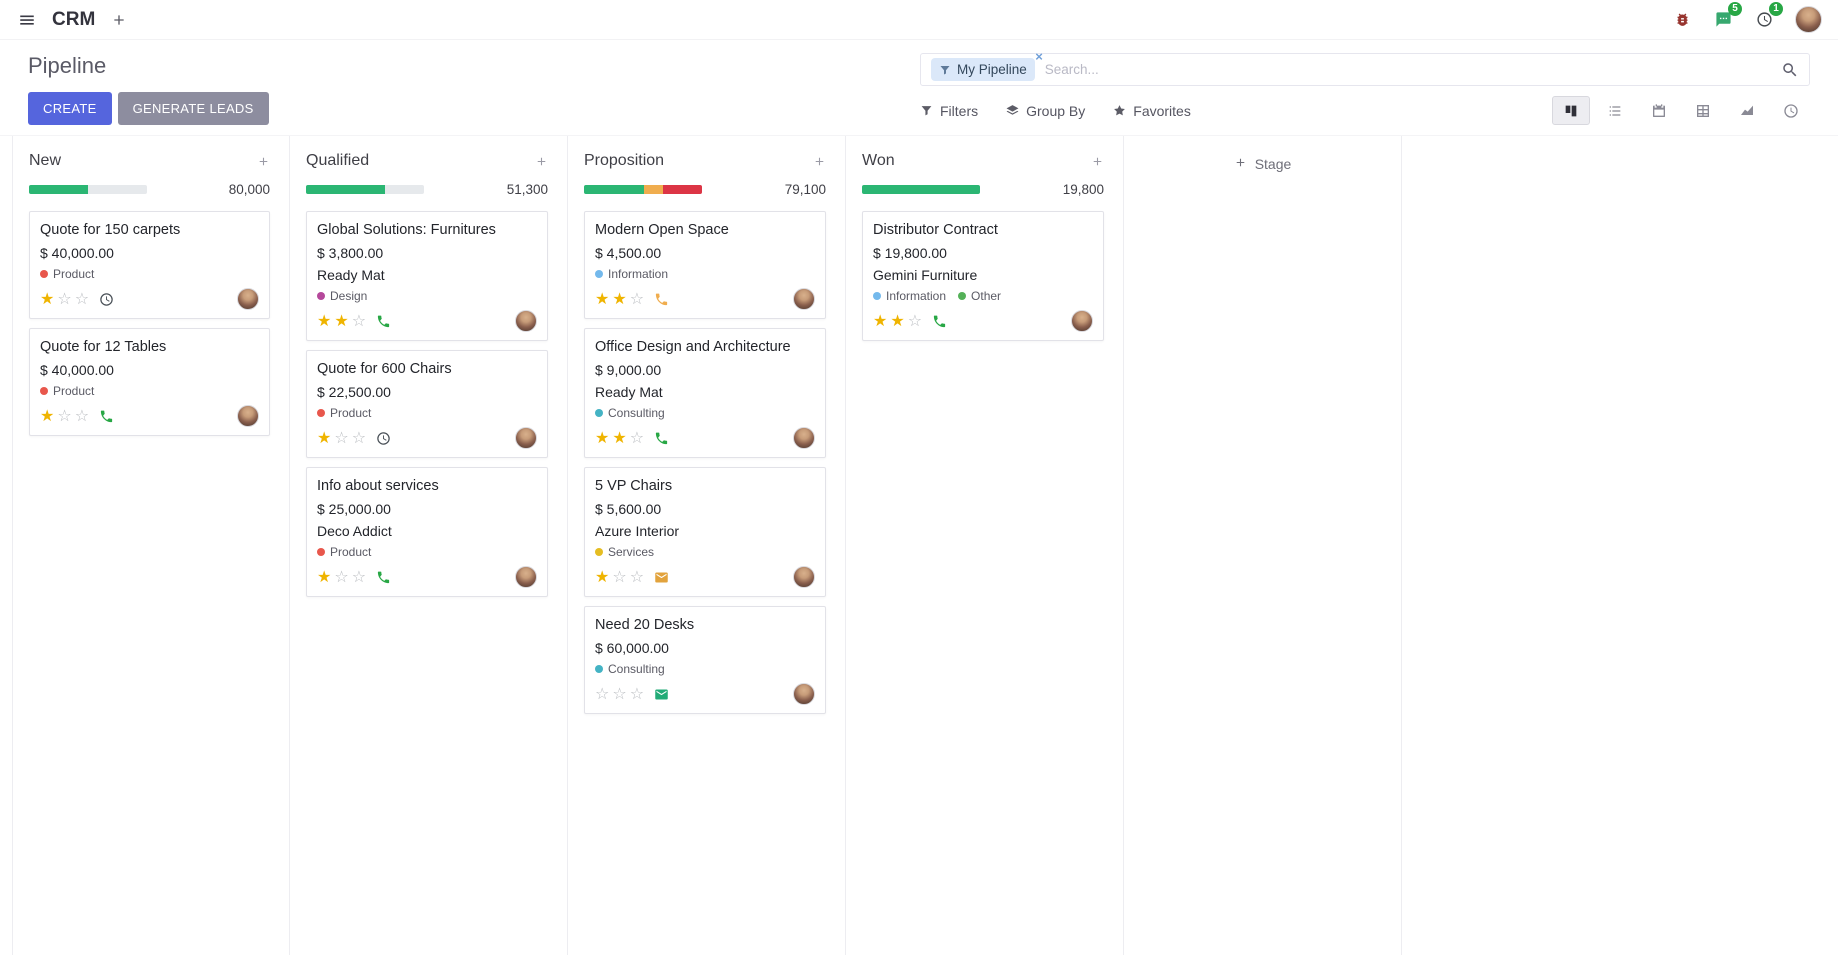 The image size is (1838, 955). Describe the element at coordinates (1727, 16) in the screenshot. I see `messages-icon: 5` at that location.